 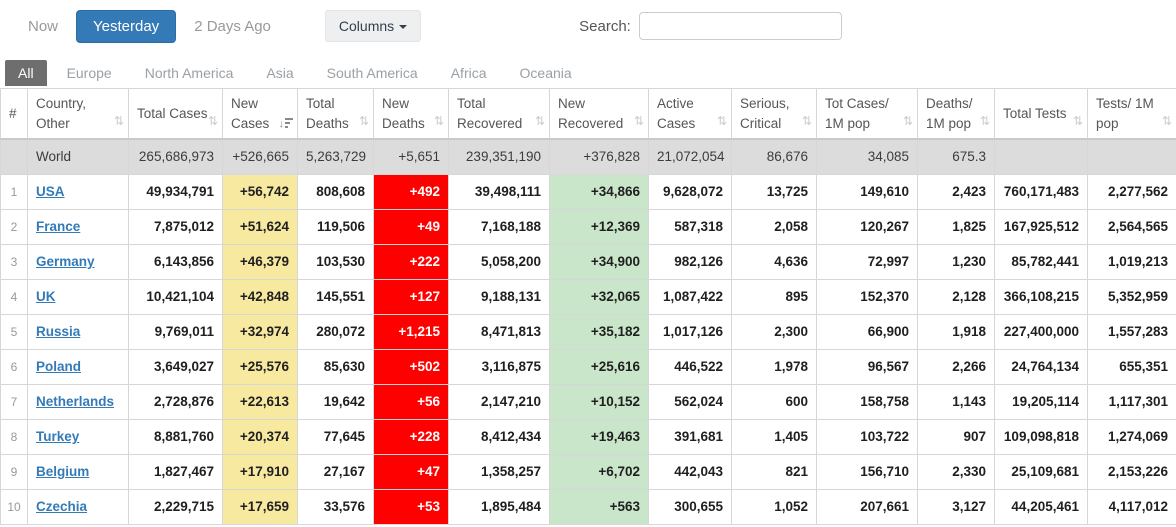 What do you see at coordinates (189, 73) in the screenshot?
I see `tab-north-america: North America` at bounding box center [189, 73].